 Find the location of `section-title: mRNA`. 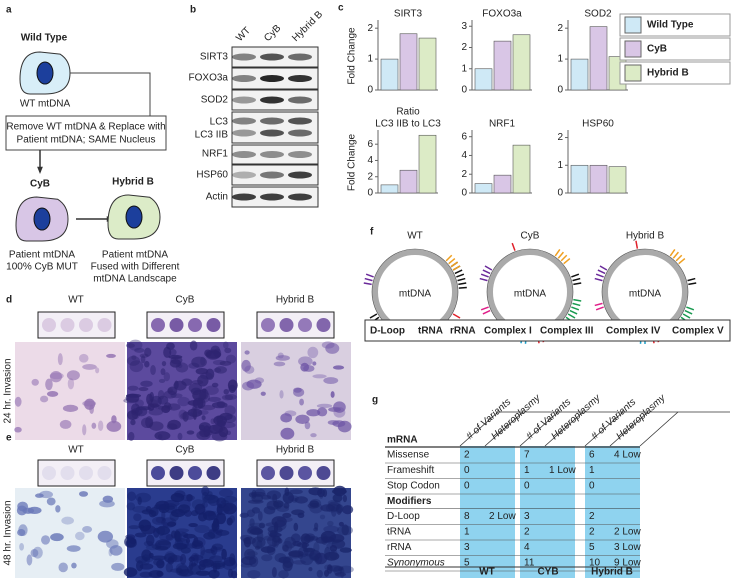

section-title: mRNA is located at coordinates (402, 440).